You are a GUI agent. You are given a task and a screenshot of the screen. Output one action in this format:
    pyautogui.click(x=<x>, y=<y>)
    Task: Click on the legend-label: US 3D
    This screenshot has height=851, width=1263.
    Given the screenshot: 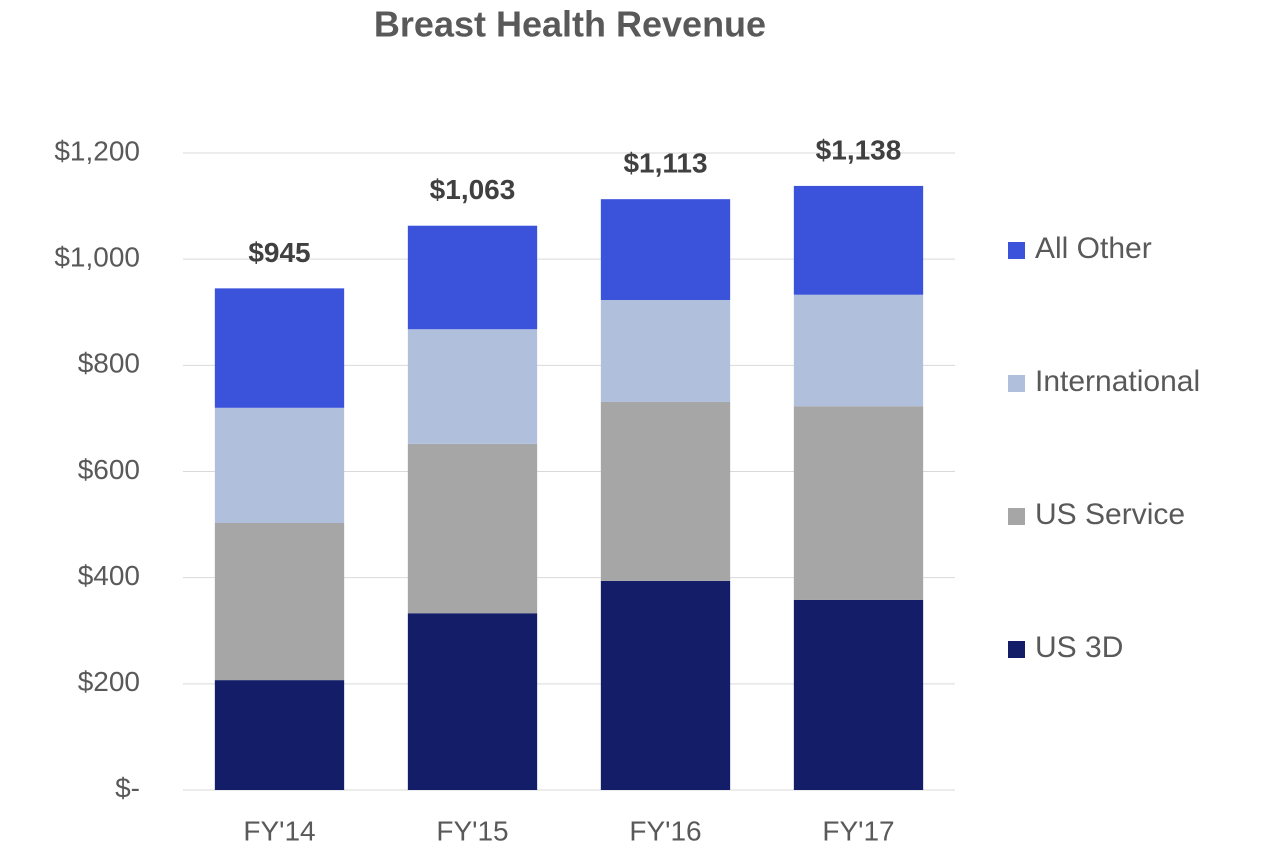 What is the action you would take?
    pyautogui.click(x=1079, y=647)
    